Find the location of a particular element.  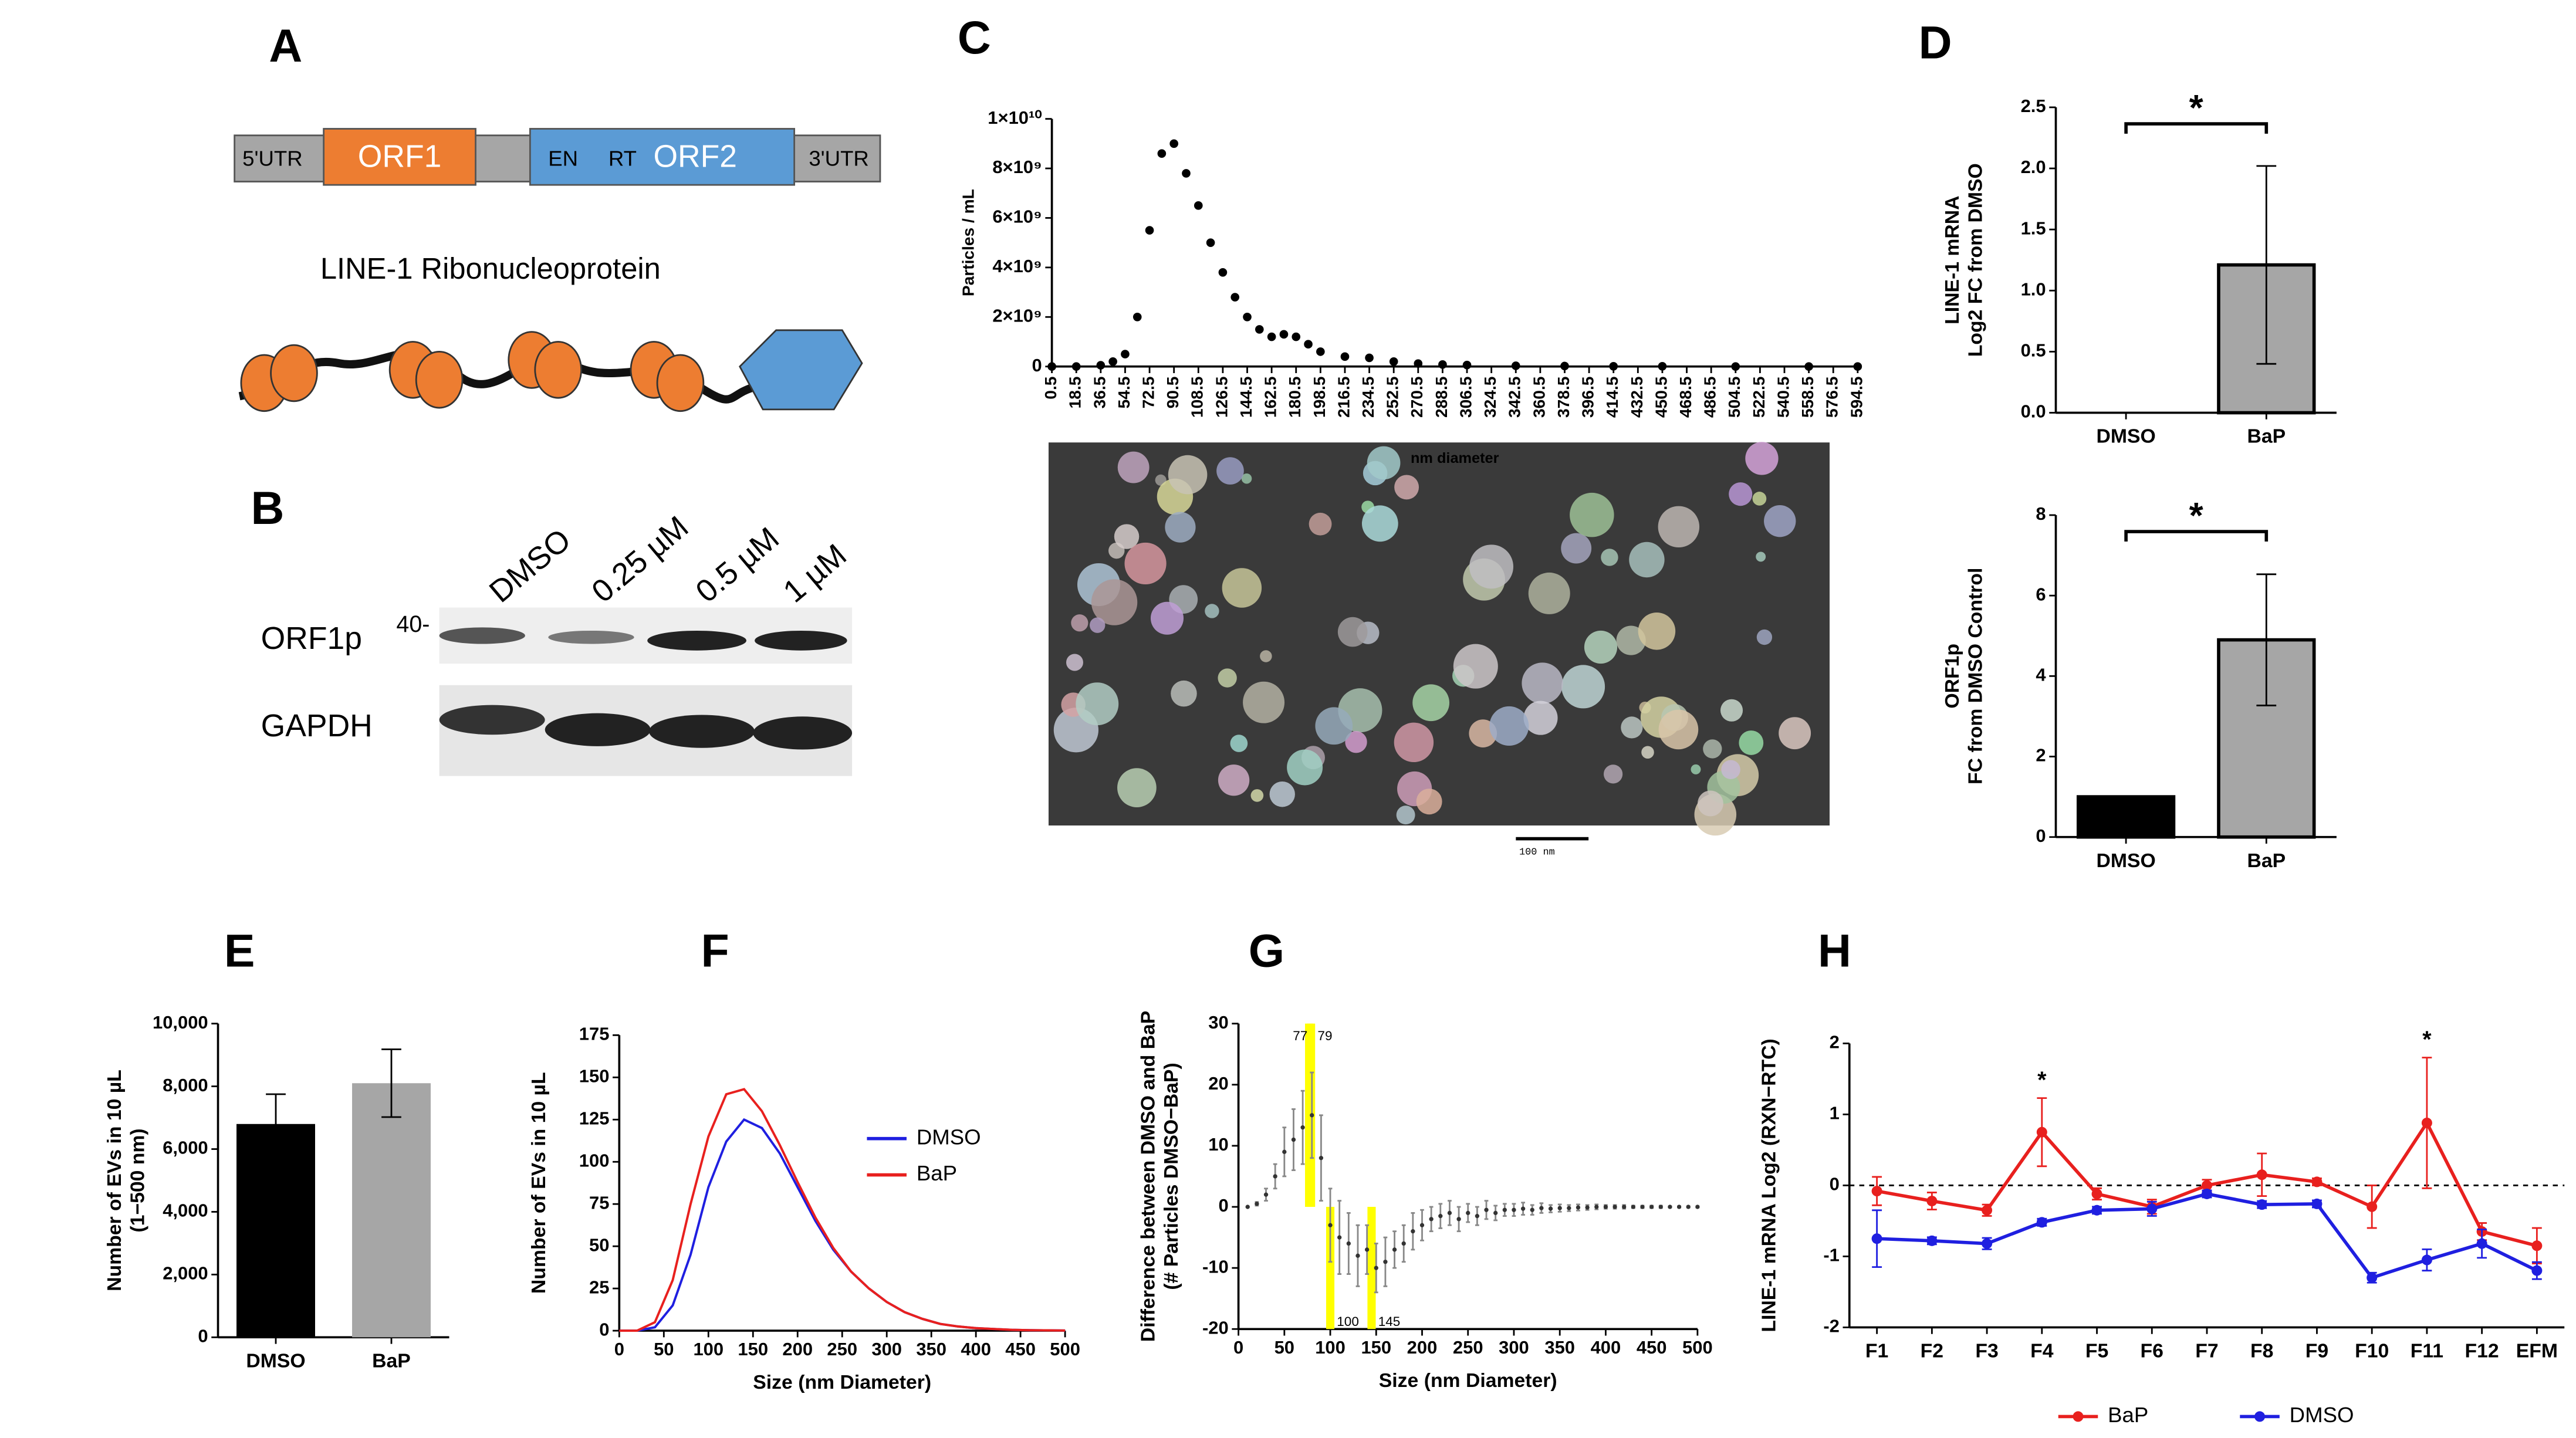

x-tick-label: 150 is located at coordinates (1376, 1347).